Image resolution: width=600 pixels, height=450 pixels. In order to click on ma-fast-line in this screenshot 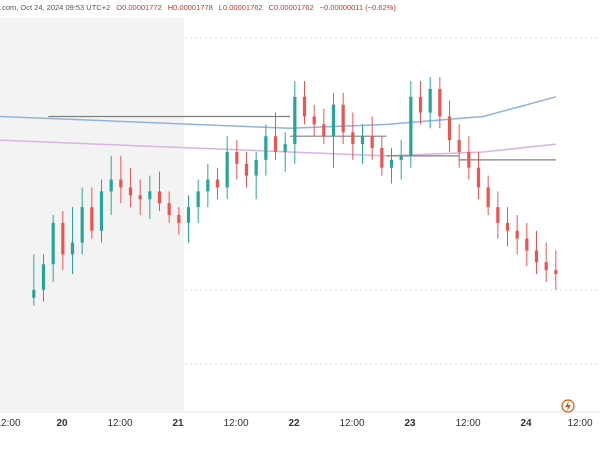, I will do `click(278, 113)`.